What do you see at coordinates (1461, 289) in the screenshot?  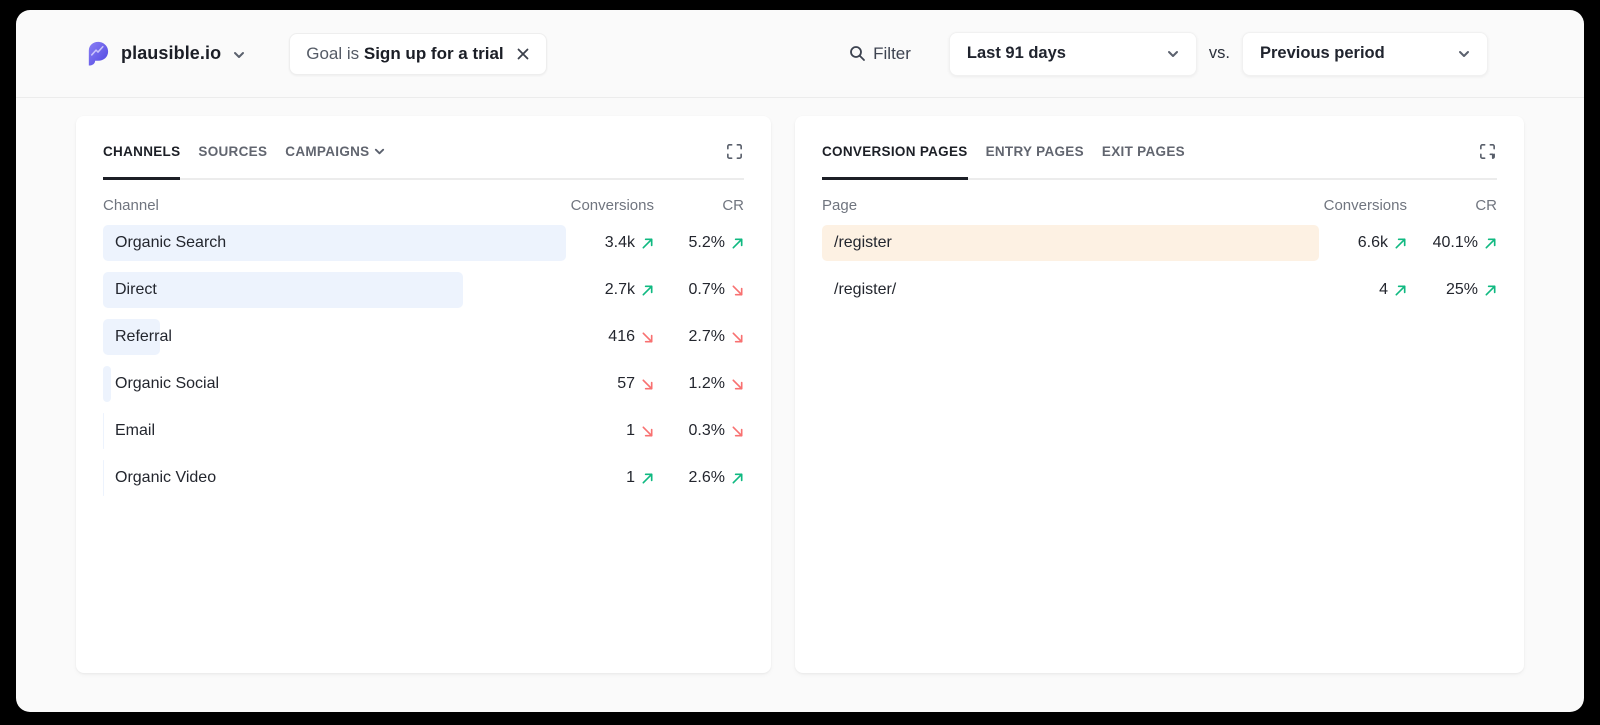 I see `cr-value: 25%` at bounding box center [1461, 289].